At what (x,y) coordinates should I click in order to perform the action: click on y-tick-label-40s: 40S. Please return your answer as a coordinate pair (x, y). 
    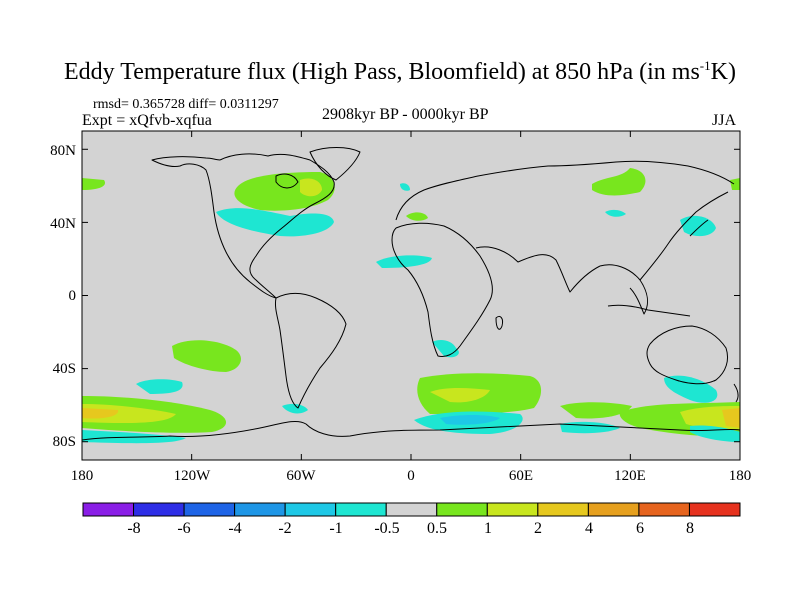
    Looking at the image, I should click on (64, 369).